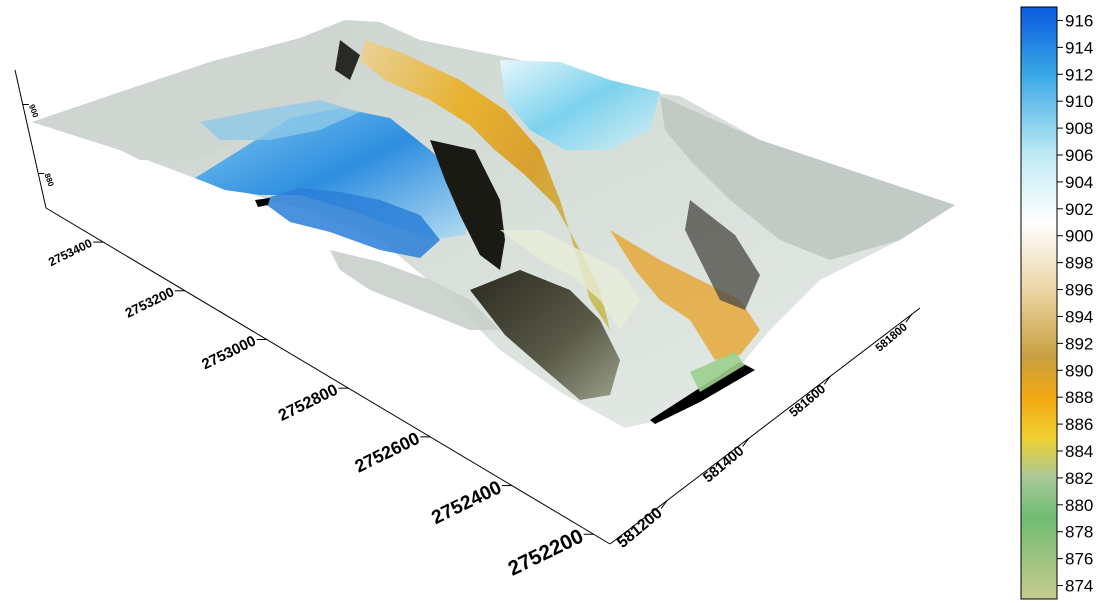 The image size is (1118, 603). Describe the element at coordinates (723, 464) in the screenshot. I see `x-axis-tick-label: 581400` at that location.